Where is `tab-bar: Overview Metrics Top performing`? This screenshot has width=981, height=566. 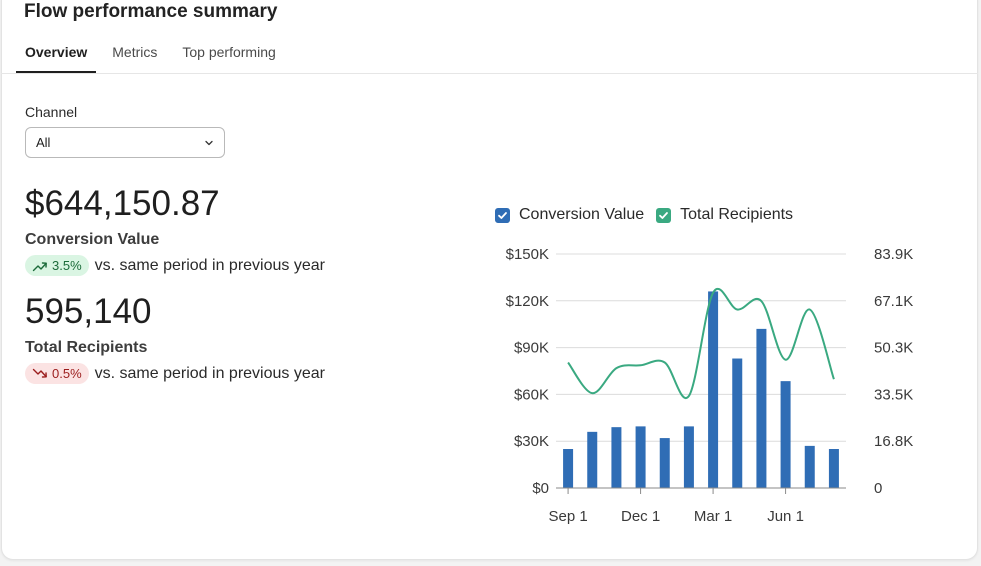 tab-bar: Overview Metrics Top performing is located at coordinates (154, 56).